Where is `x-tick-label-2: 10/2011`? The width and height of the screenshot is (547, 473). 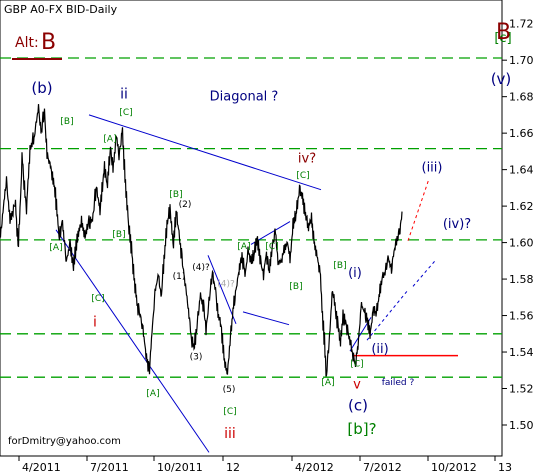 x-tick-label-2: 10/2011 is located at coordinates (180, 467).